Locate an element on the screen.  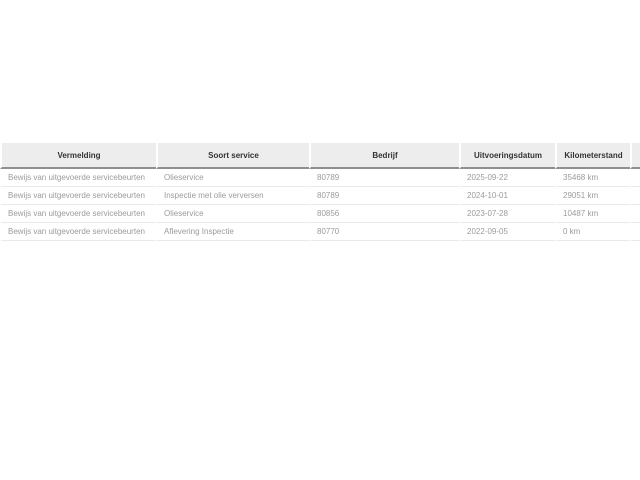
cell-uitvoeringsdatum: 2023-07-28 is located at coordinates (507, 214).